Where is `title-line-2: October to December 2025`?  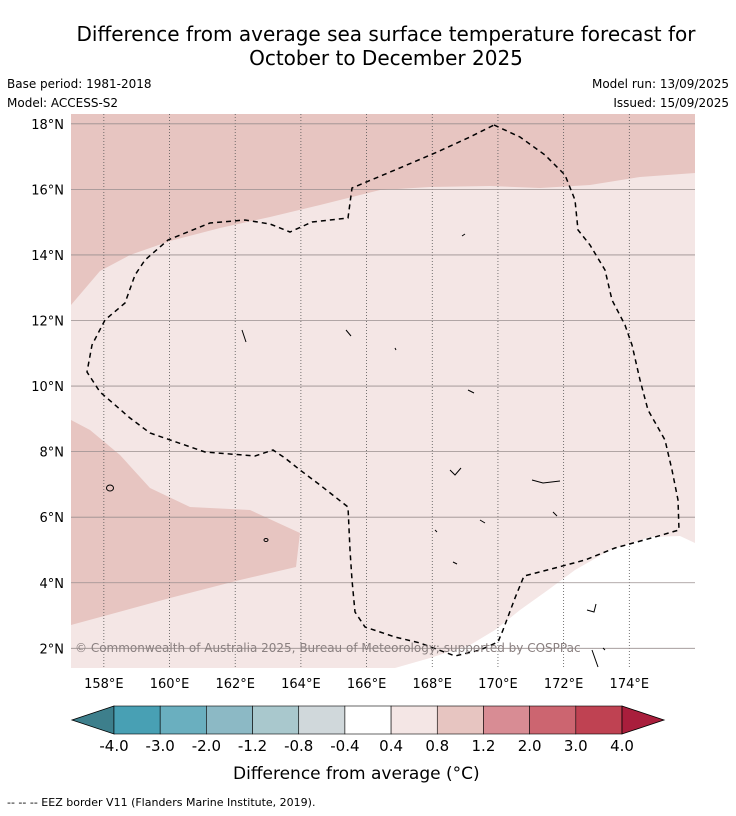
title-line-2: October to December 2025 is located at coordinates (386, 58).